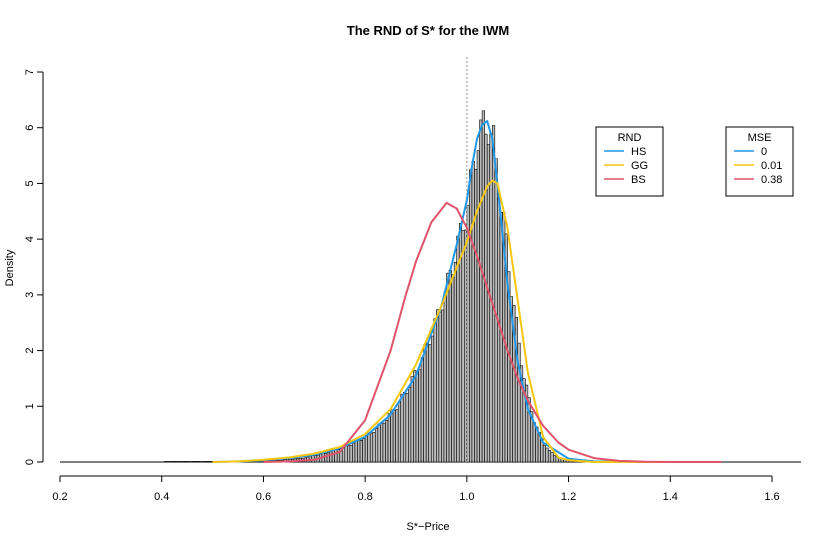 The image size is (830, 548). Describe the element at coordinates (30, 351) in the screenshot. I see `y-tick-label: 2` at that location.